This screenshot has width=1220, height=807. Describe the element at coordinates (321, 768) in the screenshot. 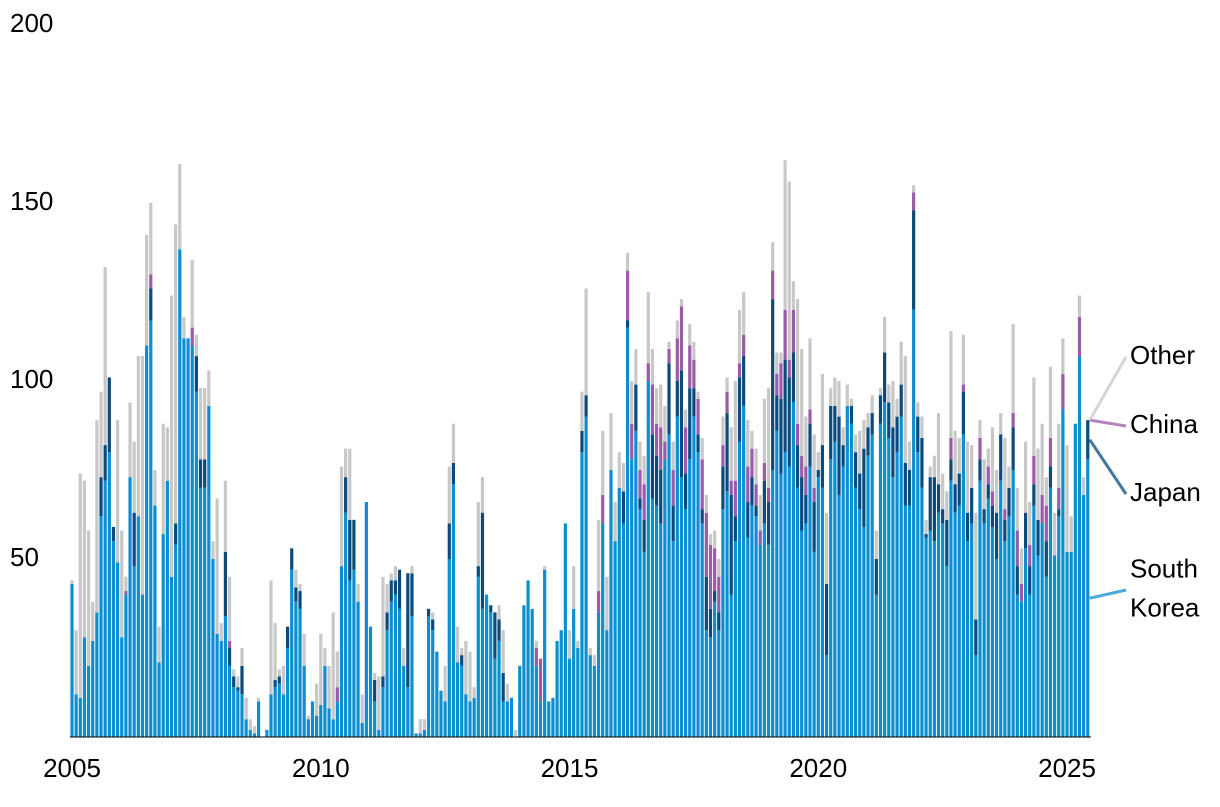

I see `x-tick-label: 2010` at that location.